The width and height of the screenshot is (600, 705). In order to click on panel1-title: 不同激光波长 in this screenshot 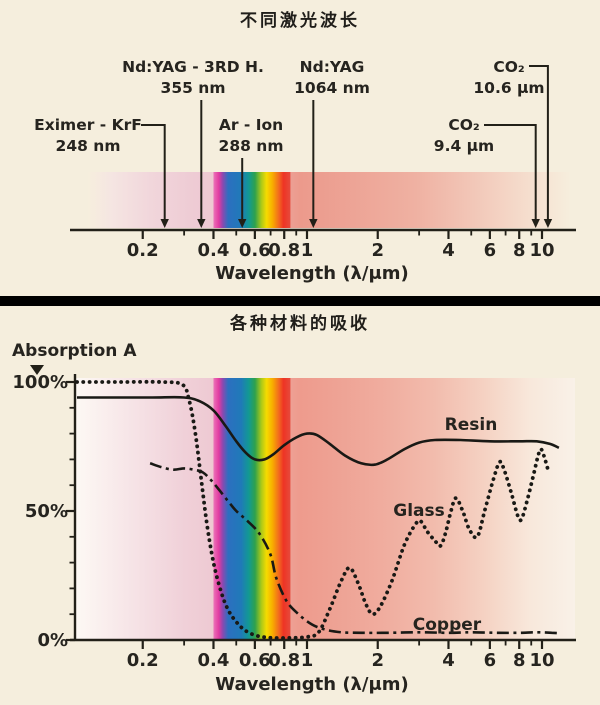, I will do `click(300, 21)`.